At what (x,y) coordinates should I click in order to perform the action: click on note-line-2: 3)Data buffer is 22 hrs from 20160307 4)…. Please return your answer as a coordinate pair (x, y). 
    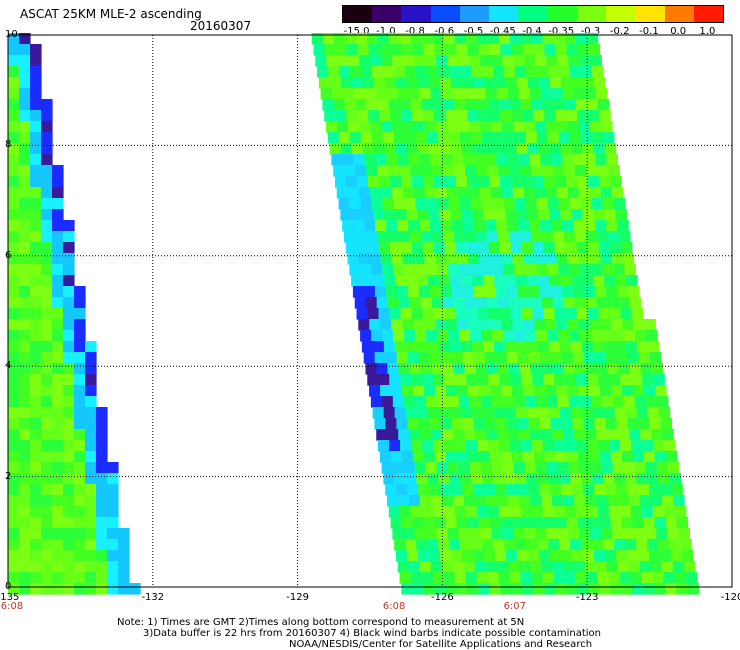
    Looking at the image, I should click on (372, 633).